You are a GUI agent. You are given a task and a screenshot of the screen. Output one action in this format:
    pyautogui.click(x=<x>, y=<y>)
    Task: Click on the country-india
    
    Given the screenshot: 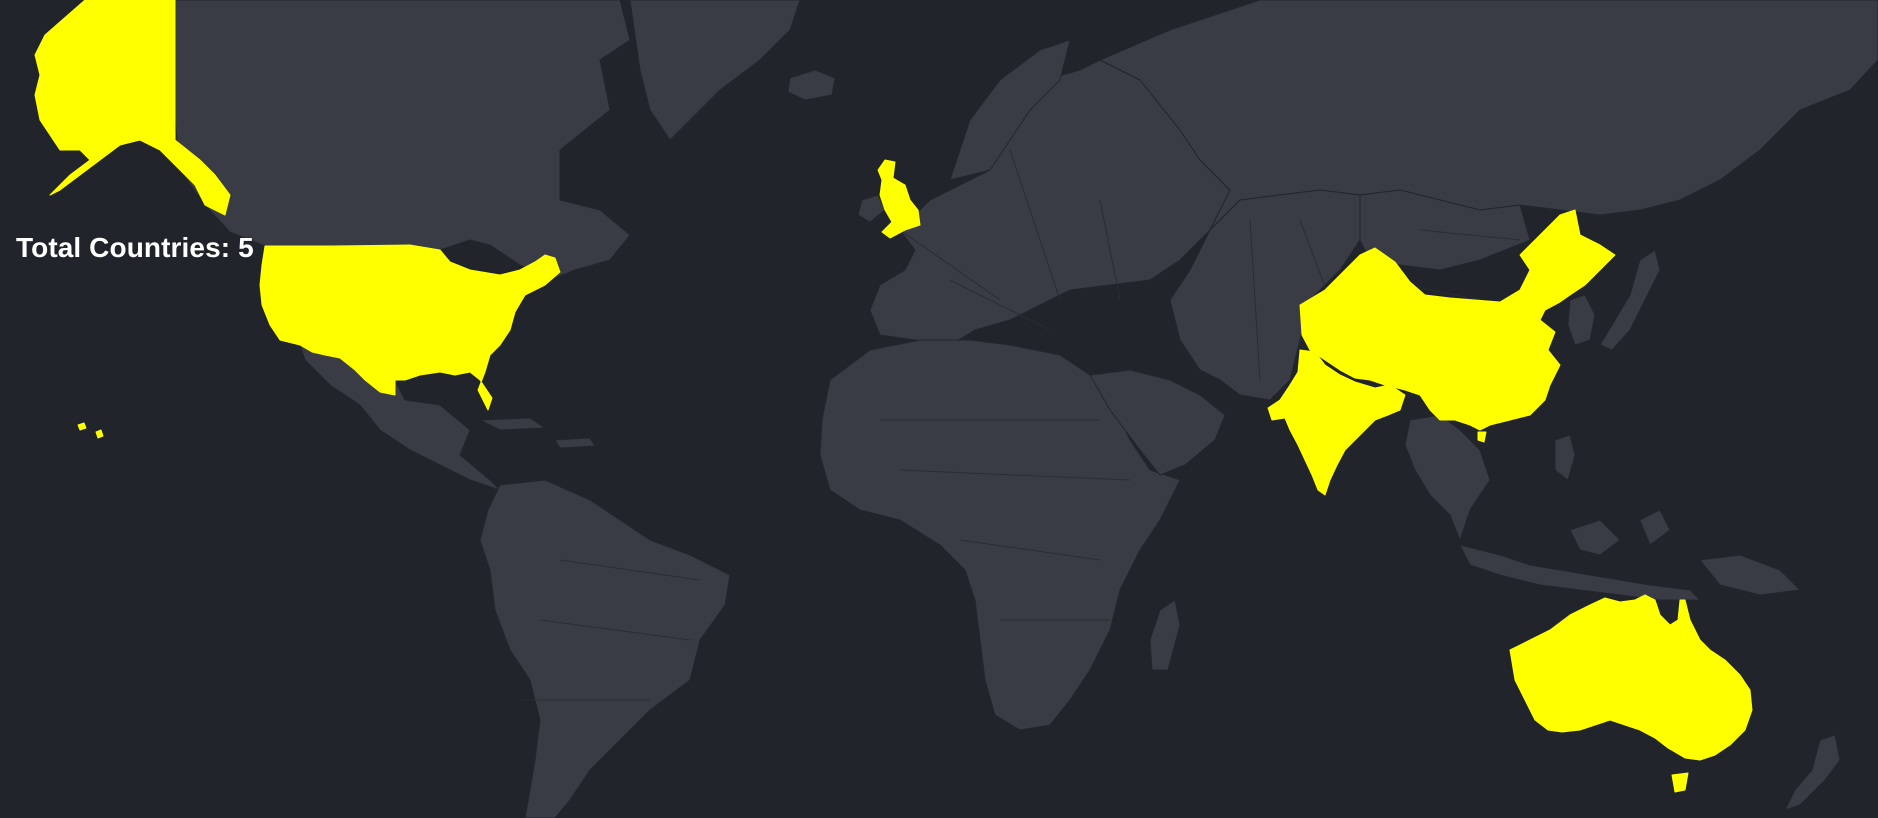 What is the action you would take?
    pyautogui.click(x=1336, y=422)
    